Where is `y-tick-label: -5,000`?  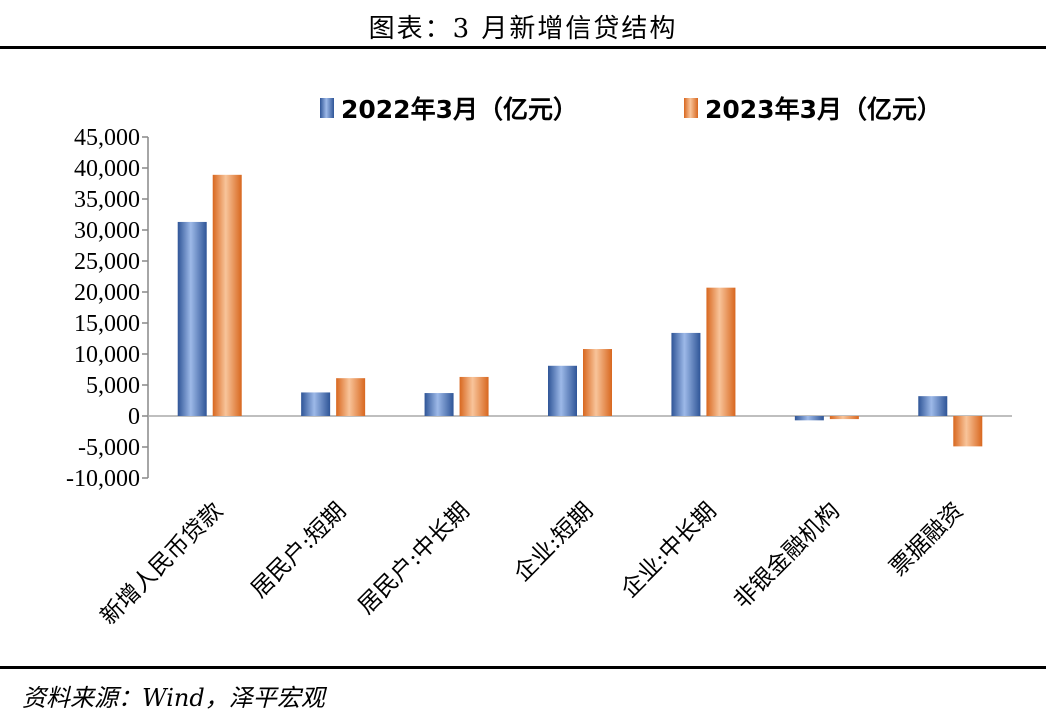
y-tick-label: -5,000 is located at coordinates (109, 448).